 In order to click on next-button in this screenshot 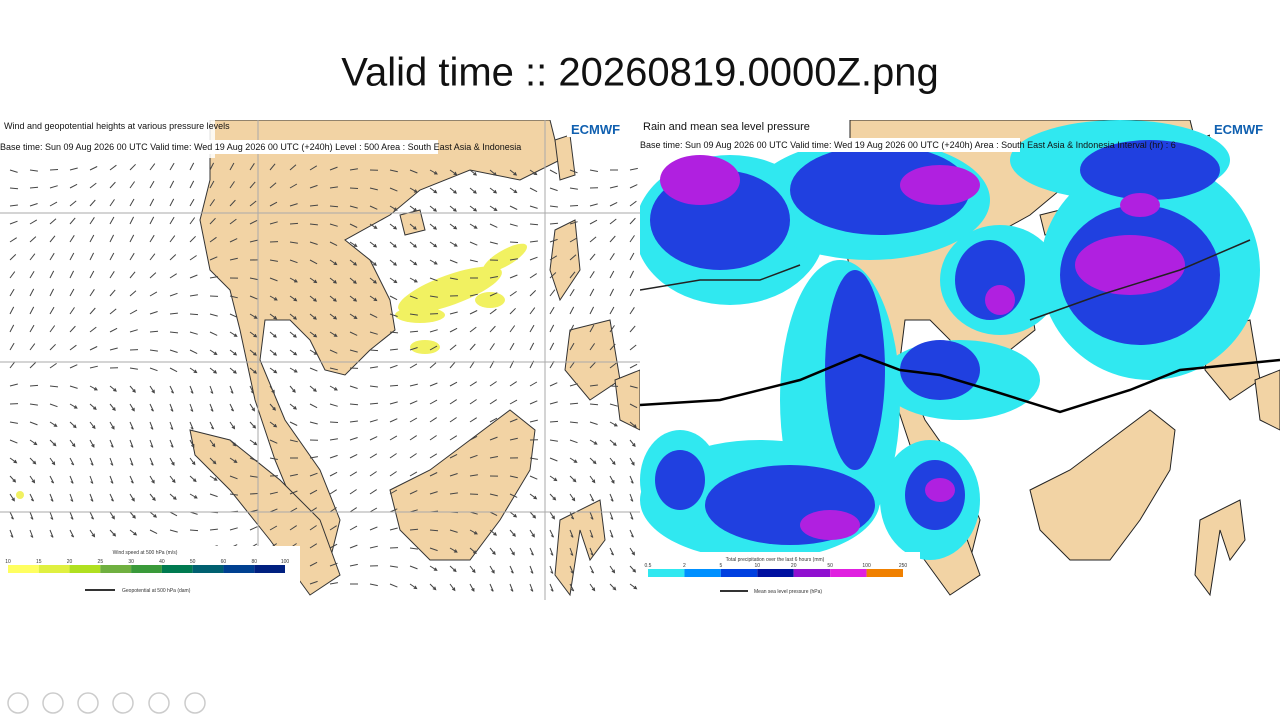, I will do `click(53, 703)`.